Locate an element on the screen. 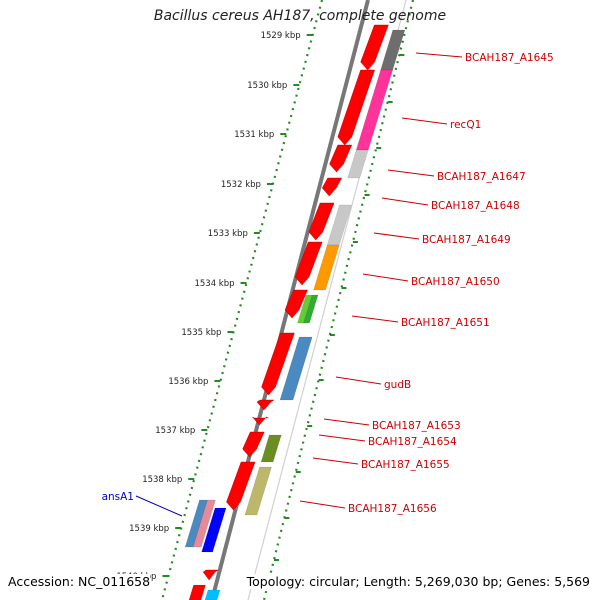 Image resolution: width=600 pixels, height=600 pixels. gene-label: ansA1 is located at coordinates (118, 497).